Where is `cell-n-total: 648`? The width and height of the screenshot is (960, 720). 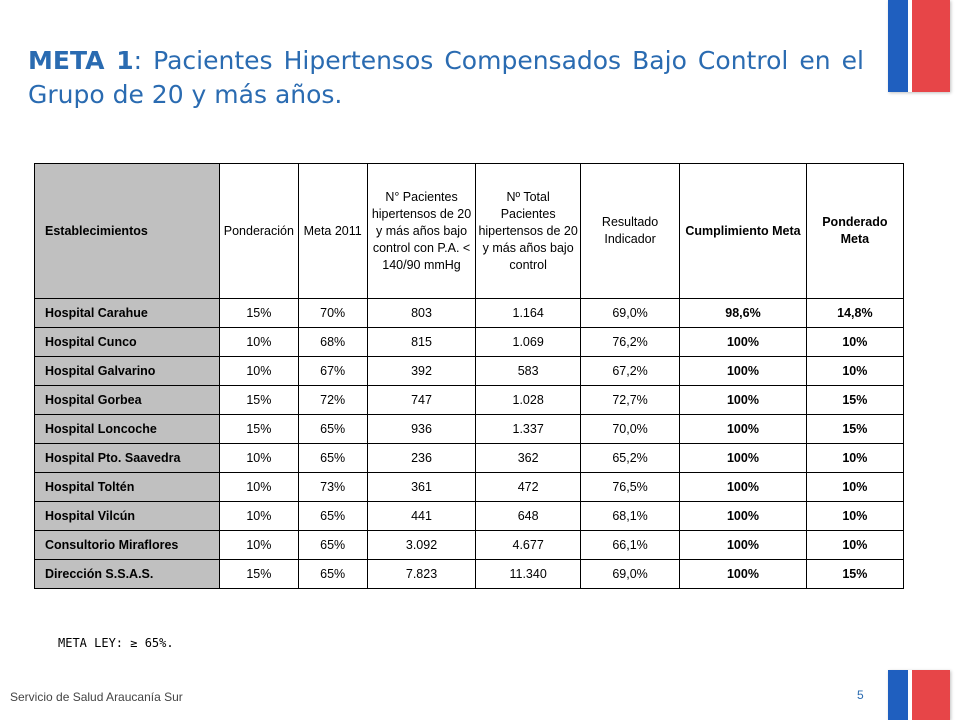 cell-n-total: 648 is located at coordinates (528, 516).